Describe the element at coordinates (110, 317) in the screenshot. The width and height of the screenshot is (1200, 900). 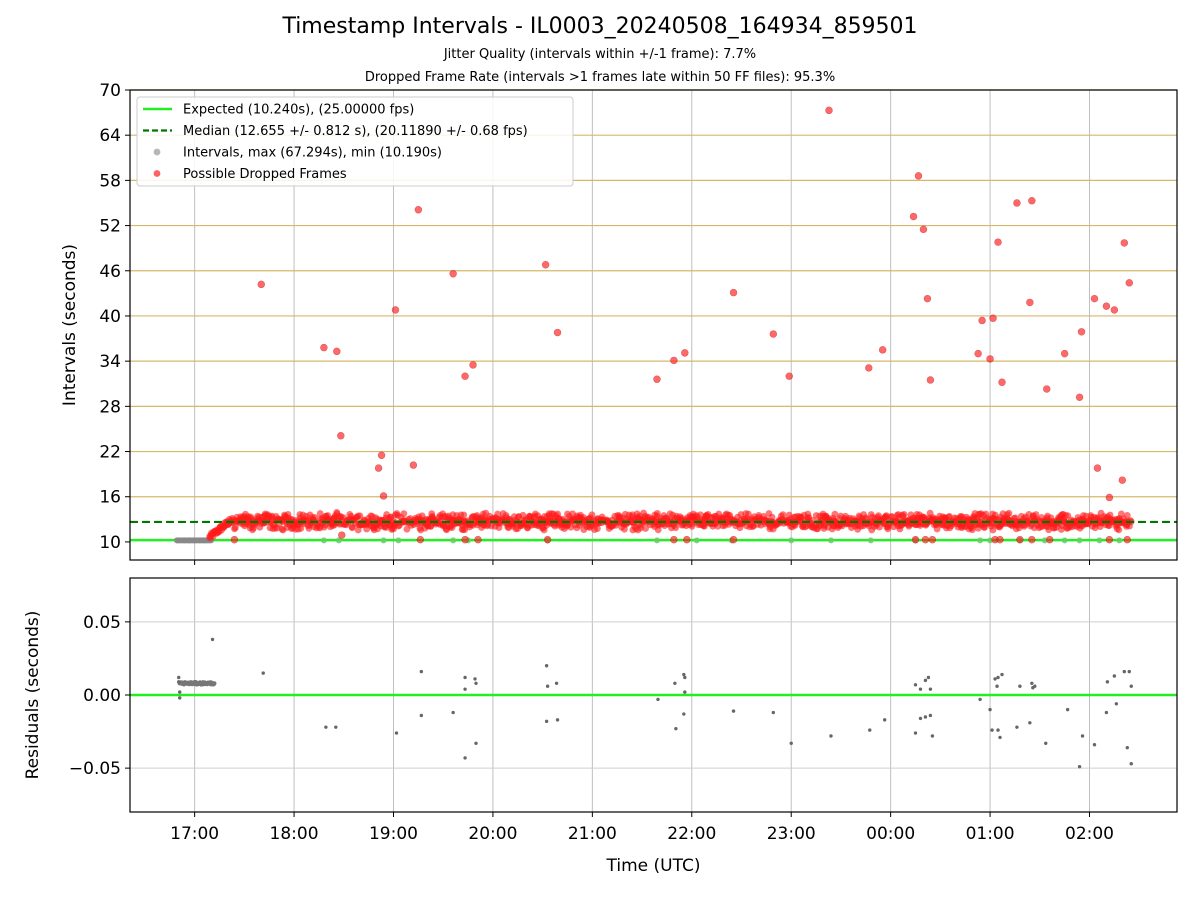
I see `y-tick-label: 40` at that location.